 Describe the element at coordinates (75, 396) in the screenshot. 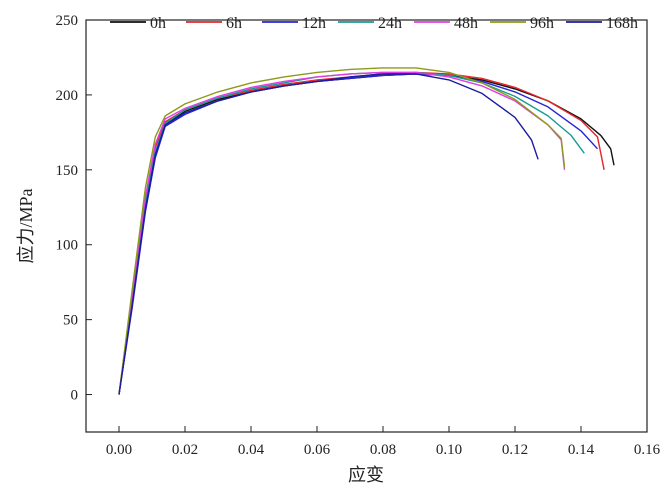

I see `y-tick-label: 0` at that location.